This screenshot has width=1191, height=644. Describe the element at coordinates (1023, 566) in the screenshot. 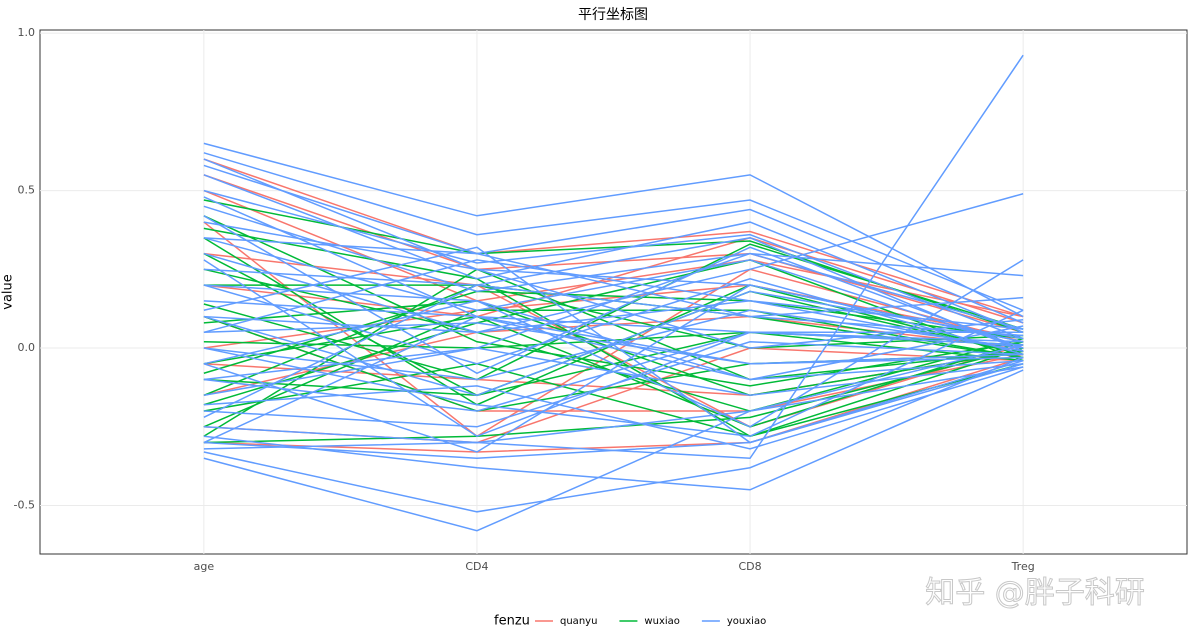

I see `x-tick-label: Treg` at that location.